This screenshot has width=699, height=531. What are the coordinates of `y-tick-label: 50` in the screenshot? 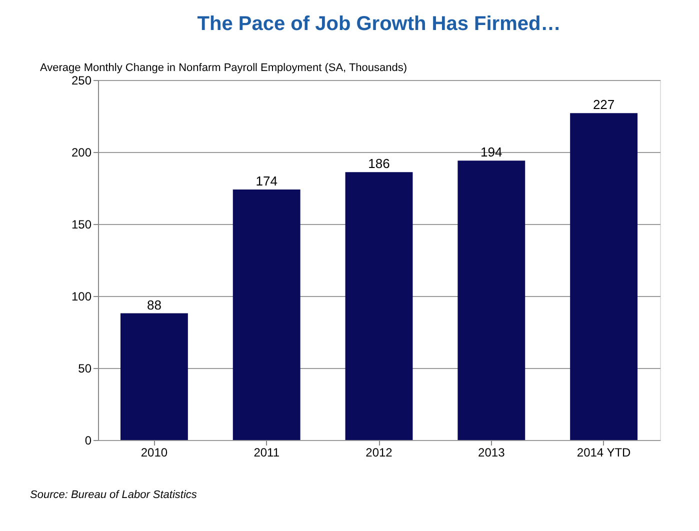 It's located at (85, 369).